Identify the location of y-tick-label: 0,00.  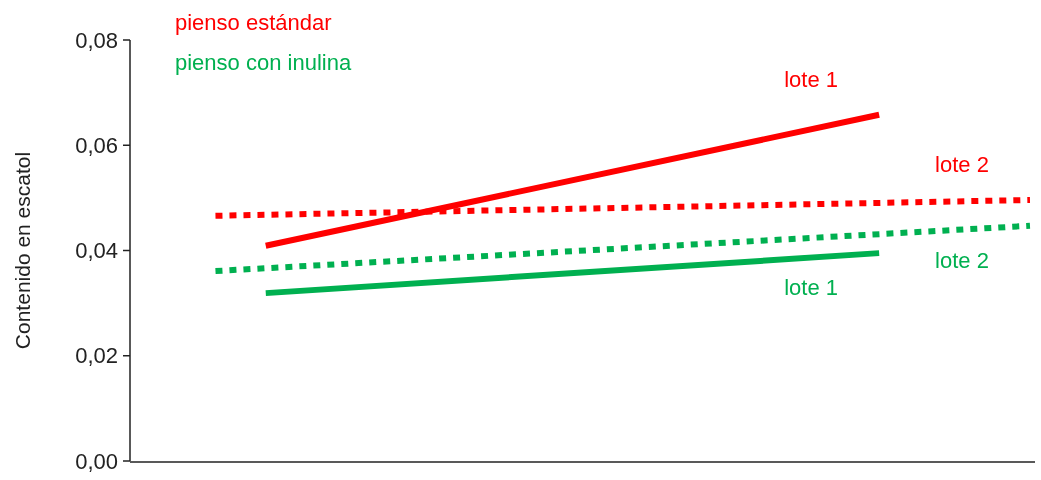
(96, 461).